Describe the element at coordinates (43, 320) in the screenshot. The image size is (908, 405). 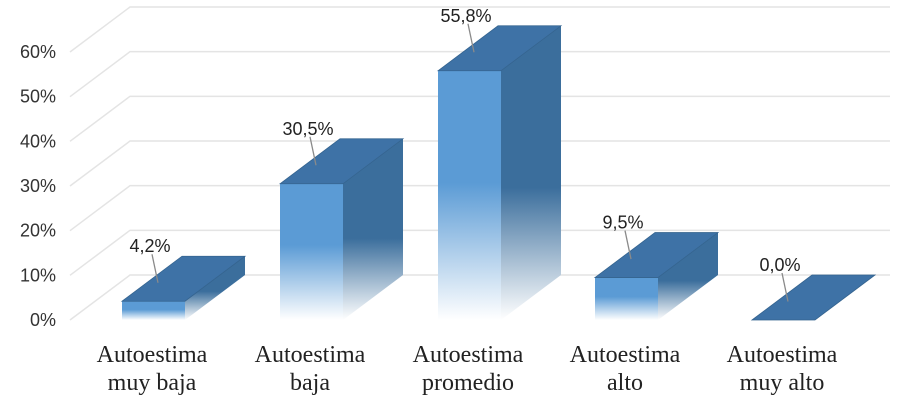
I see `y-tick-label: 0%` at that location.